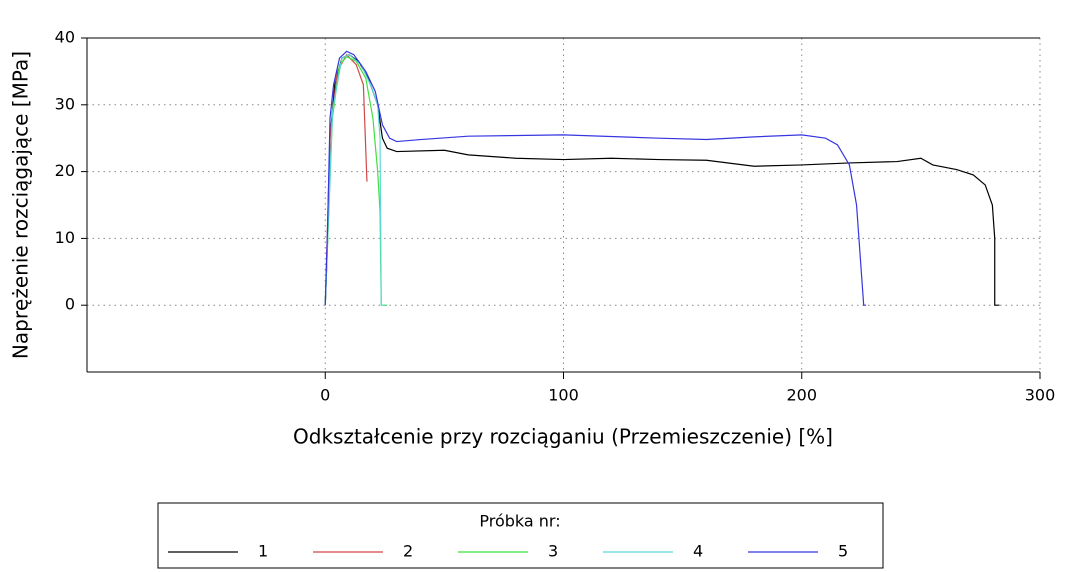 Image resolution: width=1068 pixels, height=572 pixels. I want to click on x-tick-label: 100, so click(563, 395).